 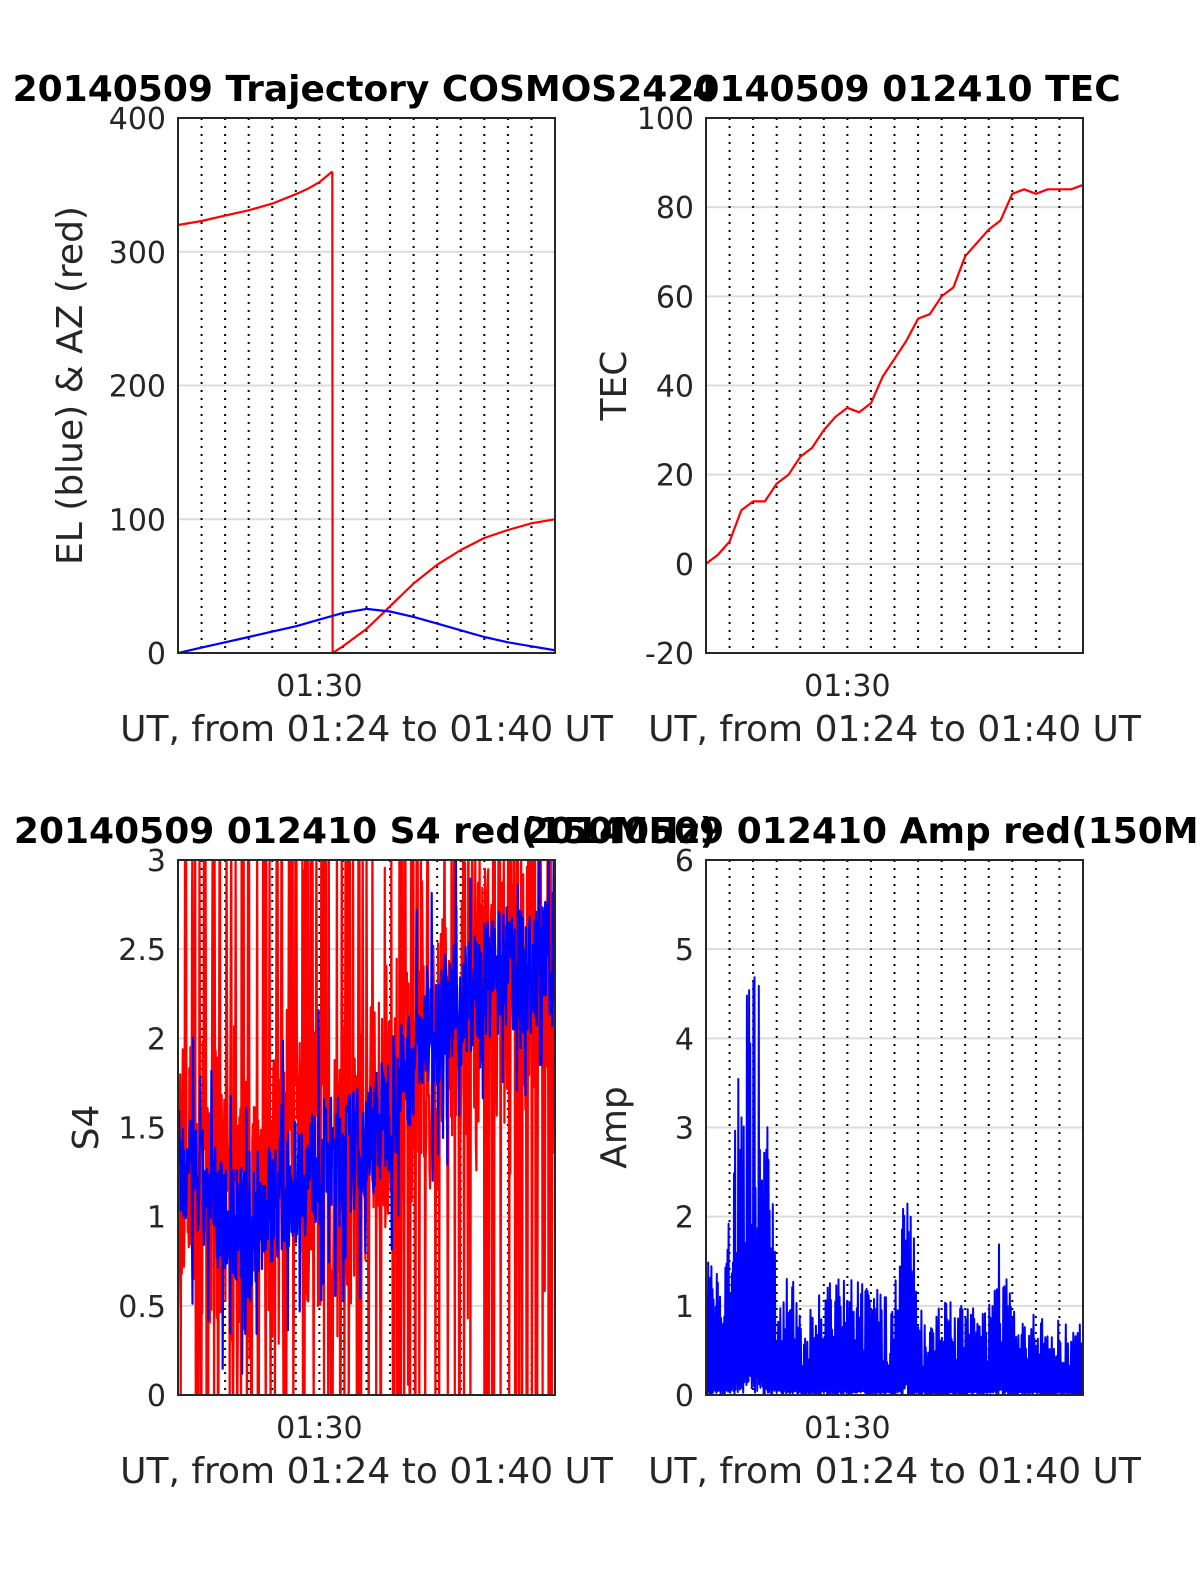 I want to click on s4-ytick-label: 1, so click(x=156, y=1218).